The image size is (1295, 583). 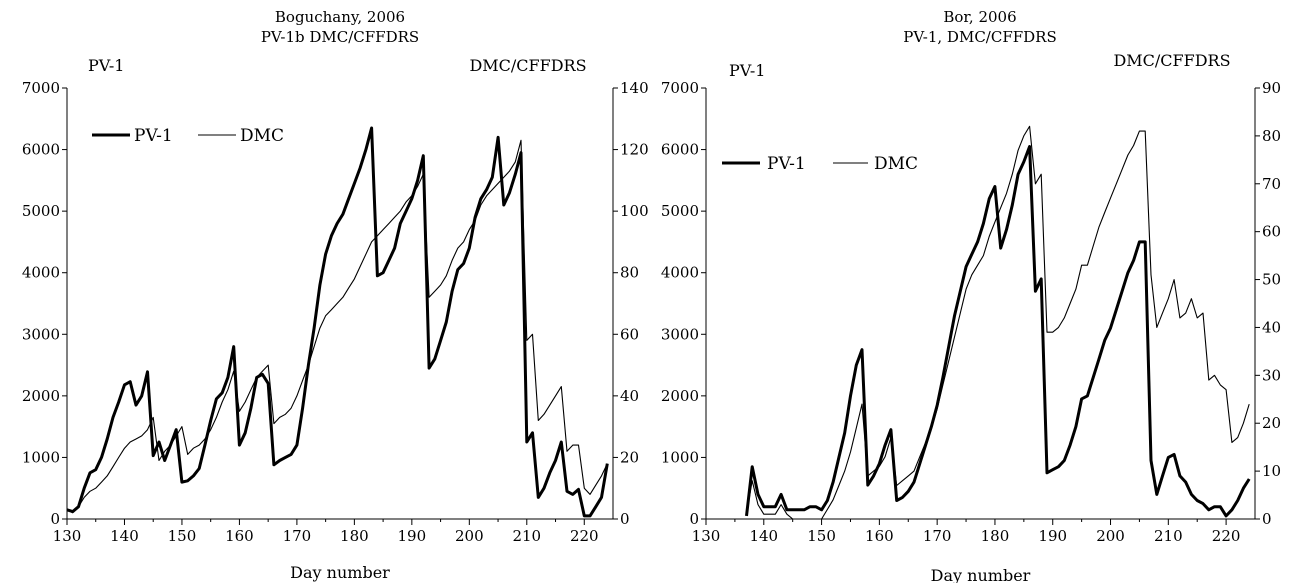 What do you see at coordinates (1271, 471) in the screenshot?
I see `y-right-tick-label: 10` at bounding box center [1271, 471].